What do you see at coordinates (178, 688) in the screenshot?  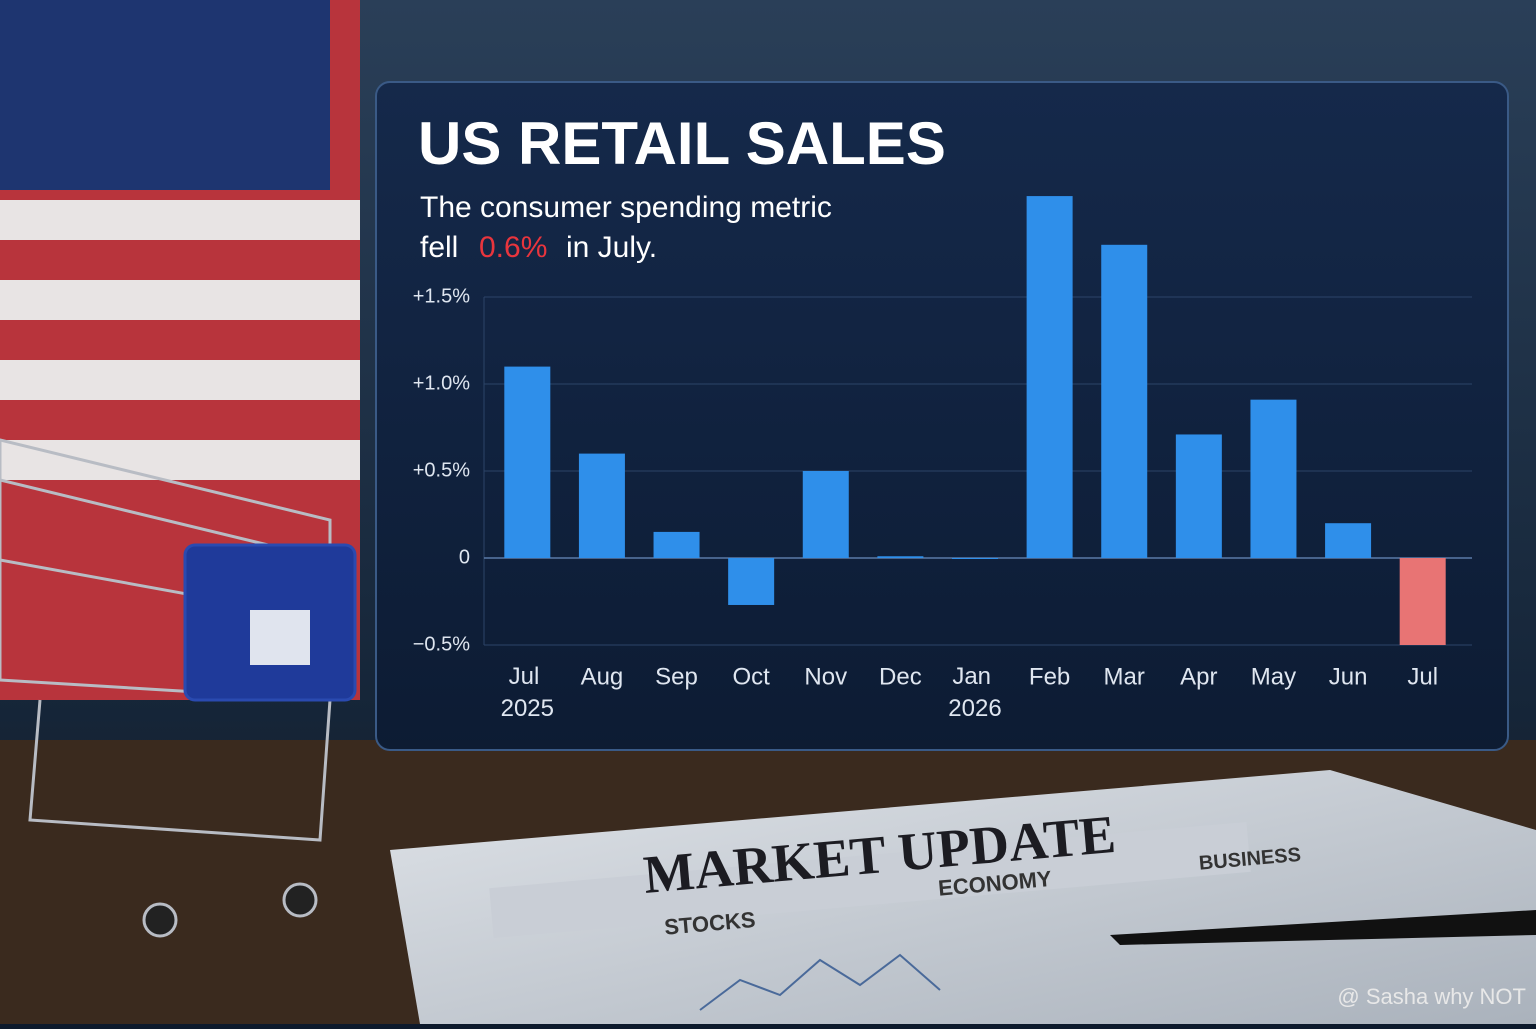 I see `shopping-cart` at bounding box center [178, 688].